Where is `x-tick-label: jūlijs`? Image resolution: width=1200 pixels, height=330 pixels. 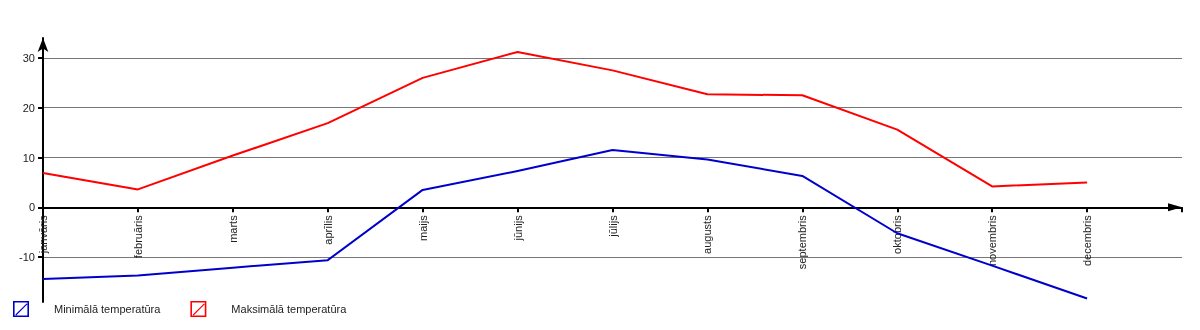 x-tick-label: jūlijs is located at coordinates (612, 226).